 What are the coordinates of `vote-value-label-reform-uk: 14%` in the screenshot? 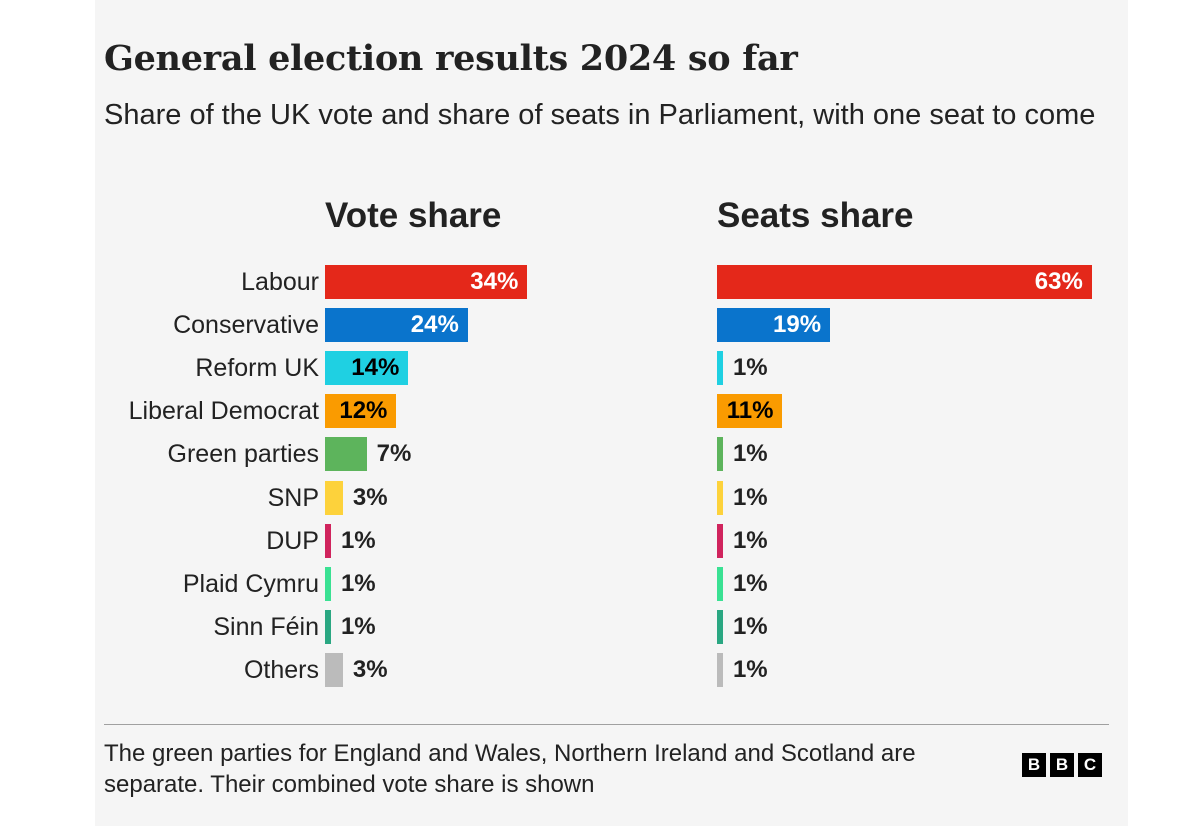 It's located at (375, 368).